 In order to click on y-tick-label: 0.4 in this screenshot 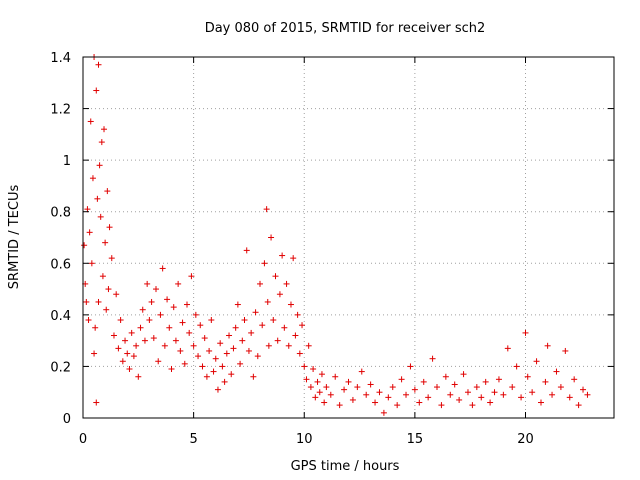, I will do `click(60, 316)`.